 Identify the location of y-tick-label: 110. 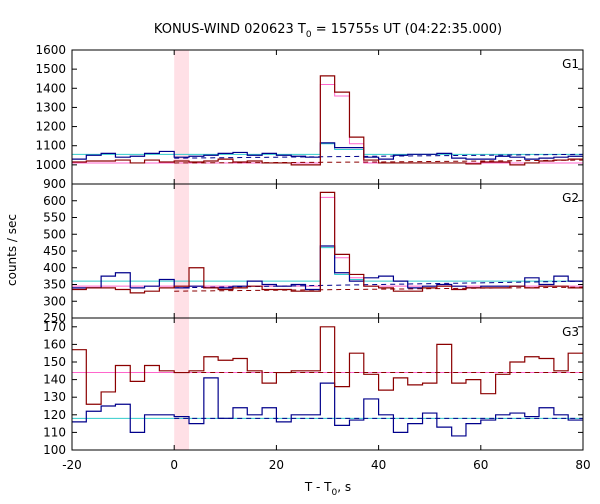
(54, 432).